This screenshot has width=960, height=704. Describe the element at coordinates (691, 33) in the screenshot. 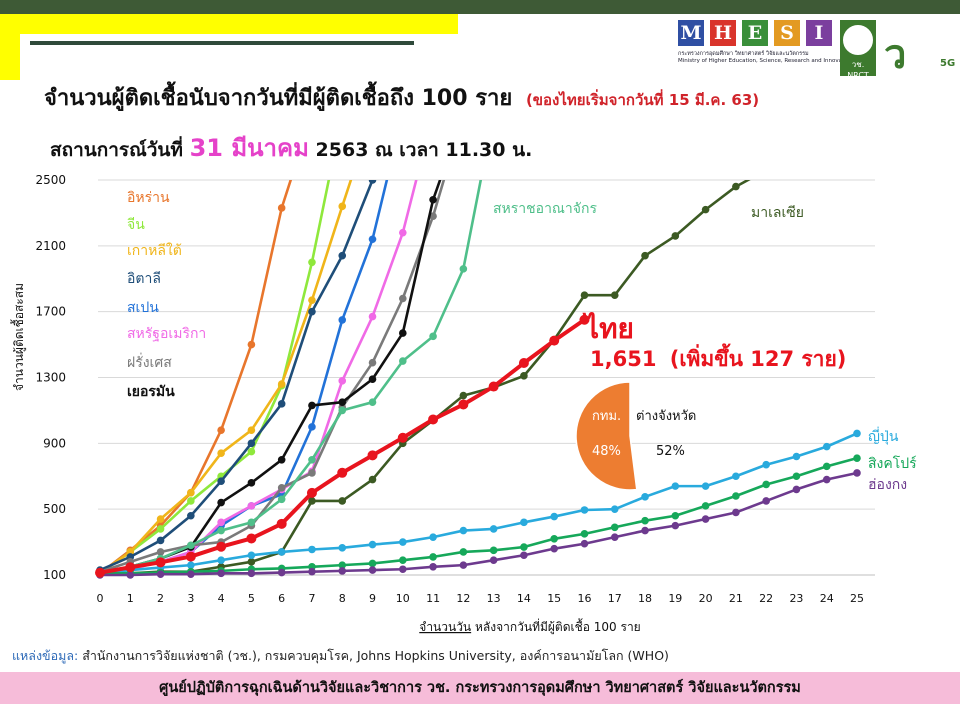

I see `mhesi-letter: M` at that location.